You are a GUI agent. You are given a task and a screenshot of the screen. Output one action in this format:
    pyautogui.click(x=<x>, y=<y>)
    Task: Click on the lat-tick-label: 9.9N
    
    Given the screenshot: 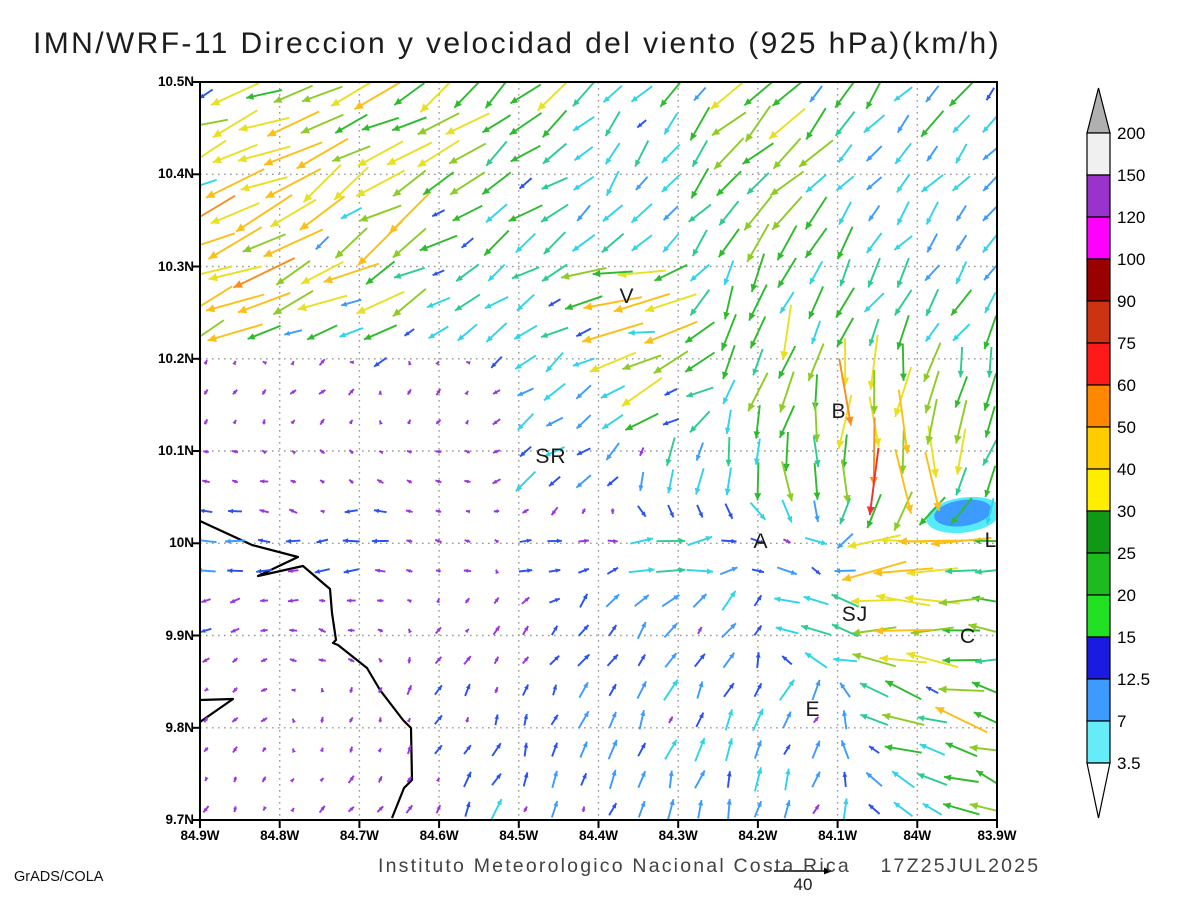 What is the action you would take?
    pyautogui.click(x=179, y=635)
    